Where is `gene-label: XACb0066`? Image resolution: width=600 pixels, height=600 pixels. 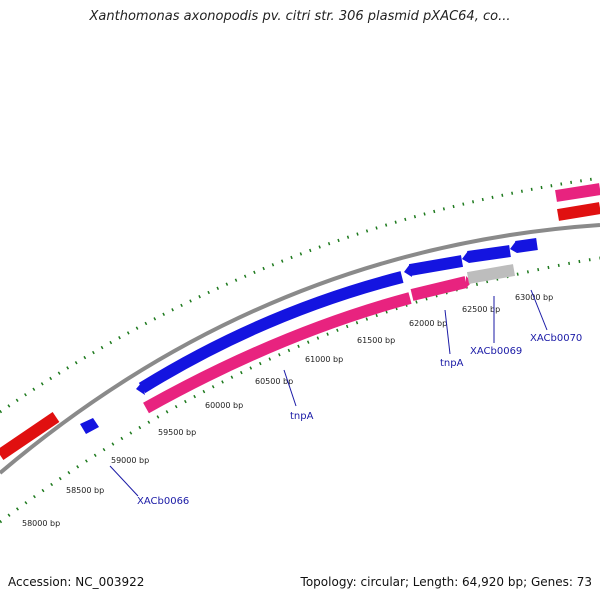 gene-label: XACb0066 is located at coordinates (163, 501).